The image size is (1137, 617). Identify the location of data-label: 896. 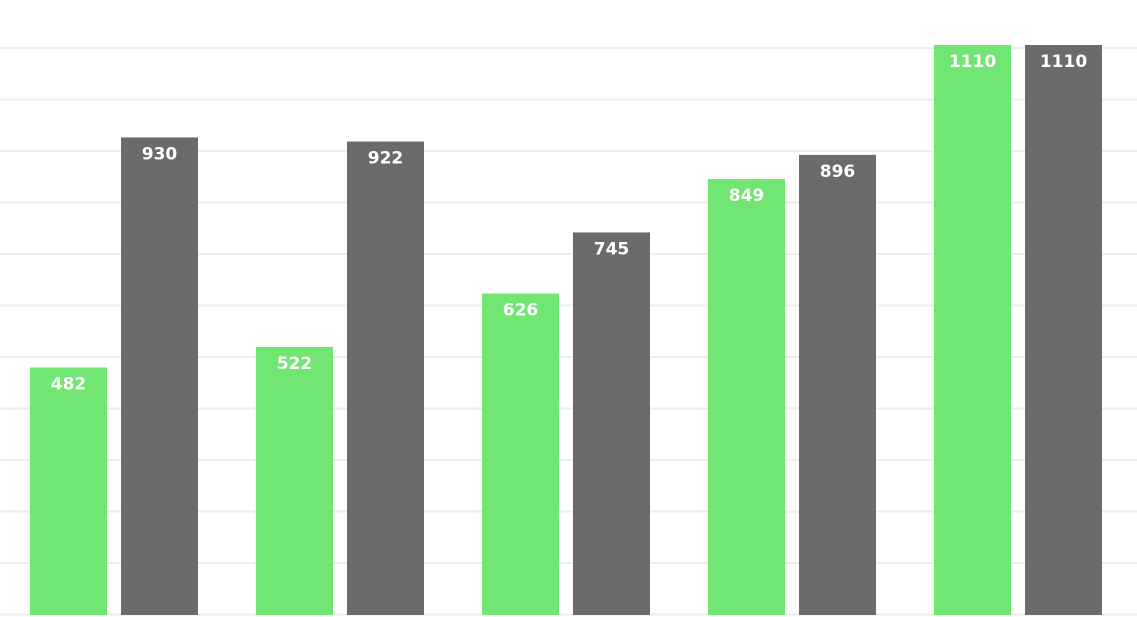
(838, 172).